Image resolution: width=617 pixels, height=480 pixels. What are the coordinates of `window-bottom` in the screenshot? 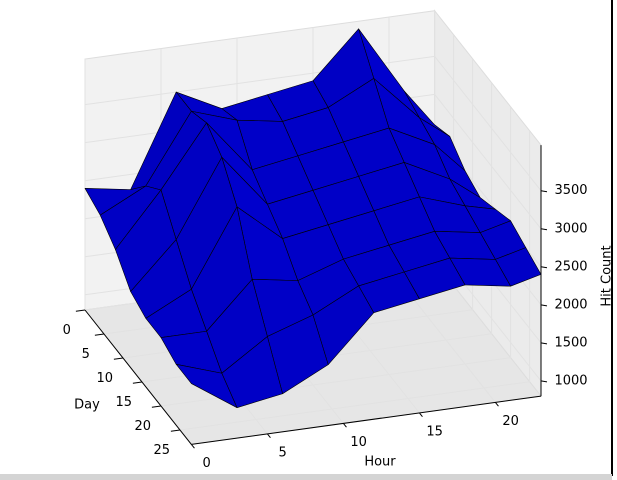 It's located at (306, 477).